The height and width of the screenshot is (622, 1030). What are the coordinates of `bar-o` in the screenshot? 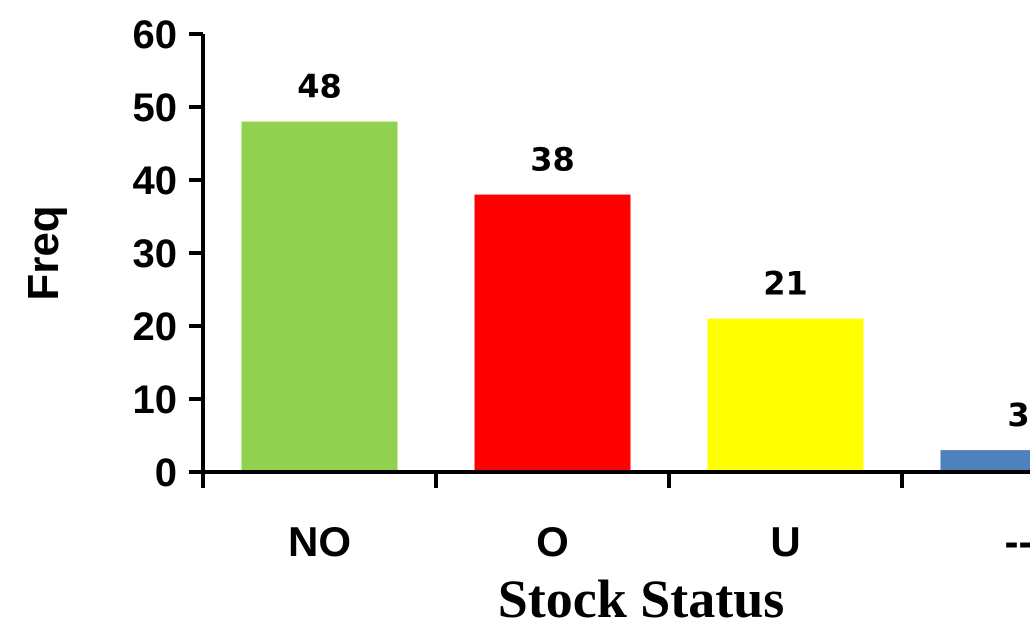 It's located at (552, 333).